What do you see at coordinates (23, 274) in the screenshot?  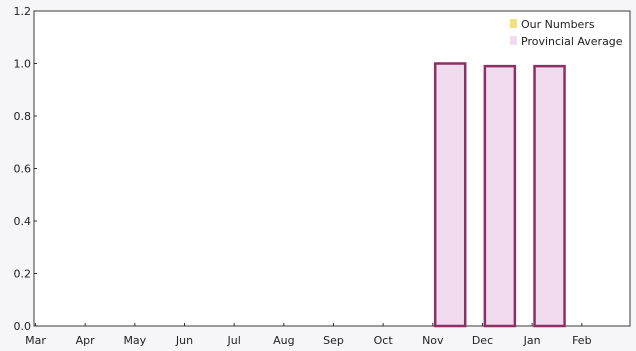 I see `y-tick-label: 0.2` at bounding box center [23, 274].